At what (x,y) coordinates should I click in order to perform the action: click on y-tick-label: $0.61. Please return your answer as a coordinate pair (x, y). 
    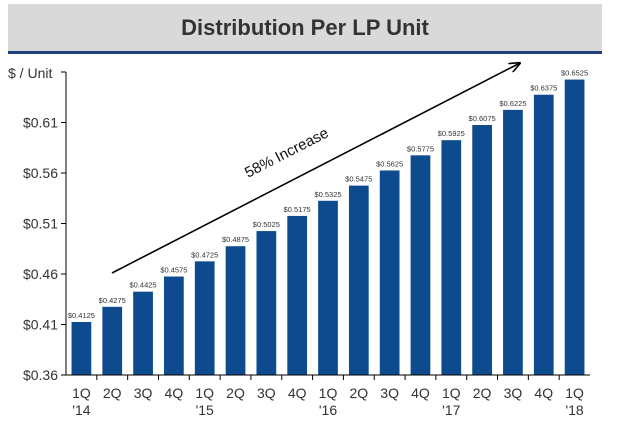
    Looking at the image, I should click on (40, 123).